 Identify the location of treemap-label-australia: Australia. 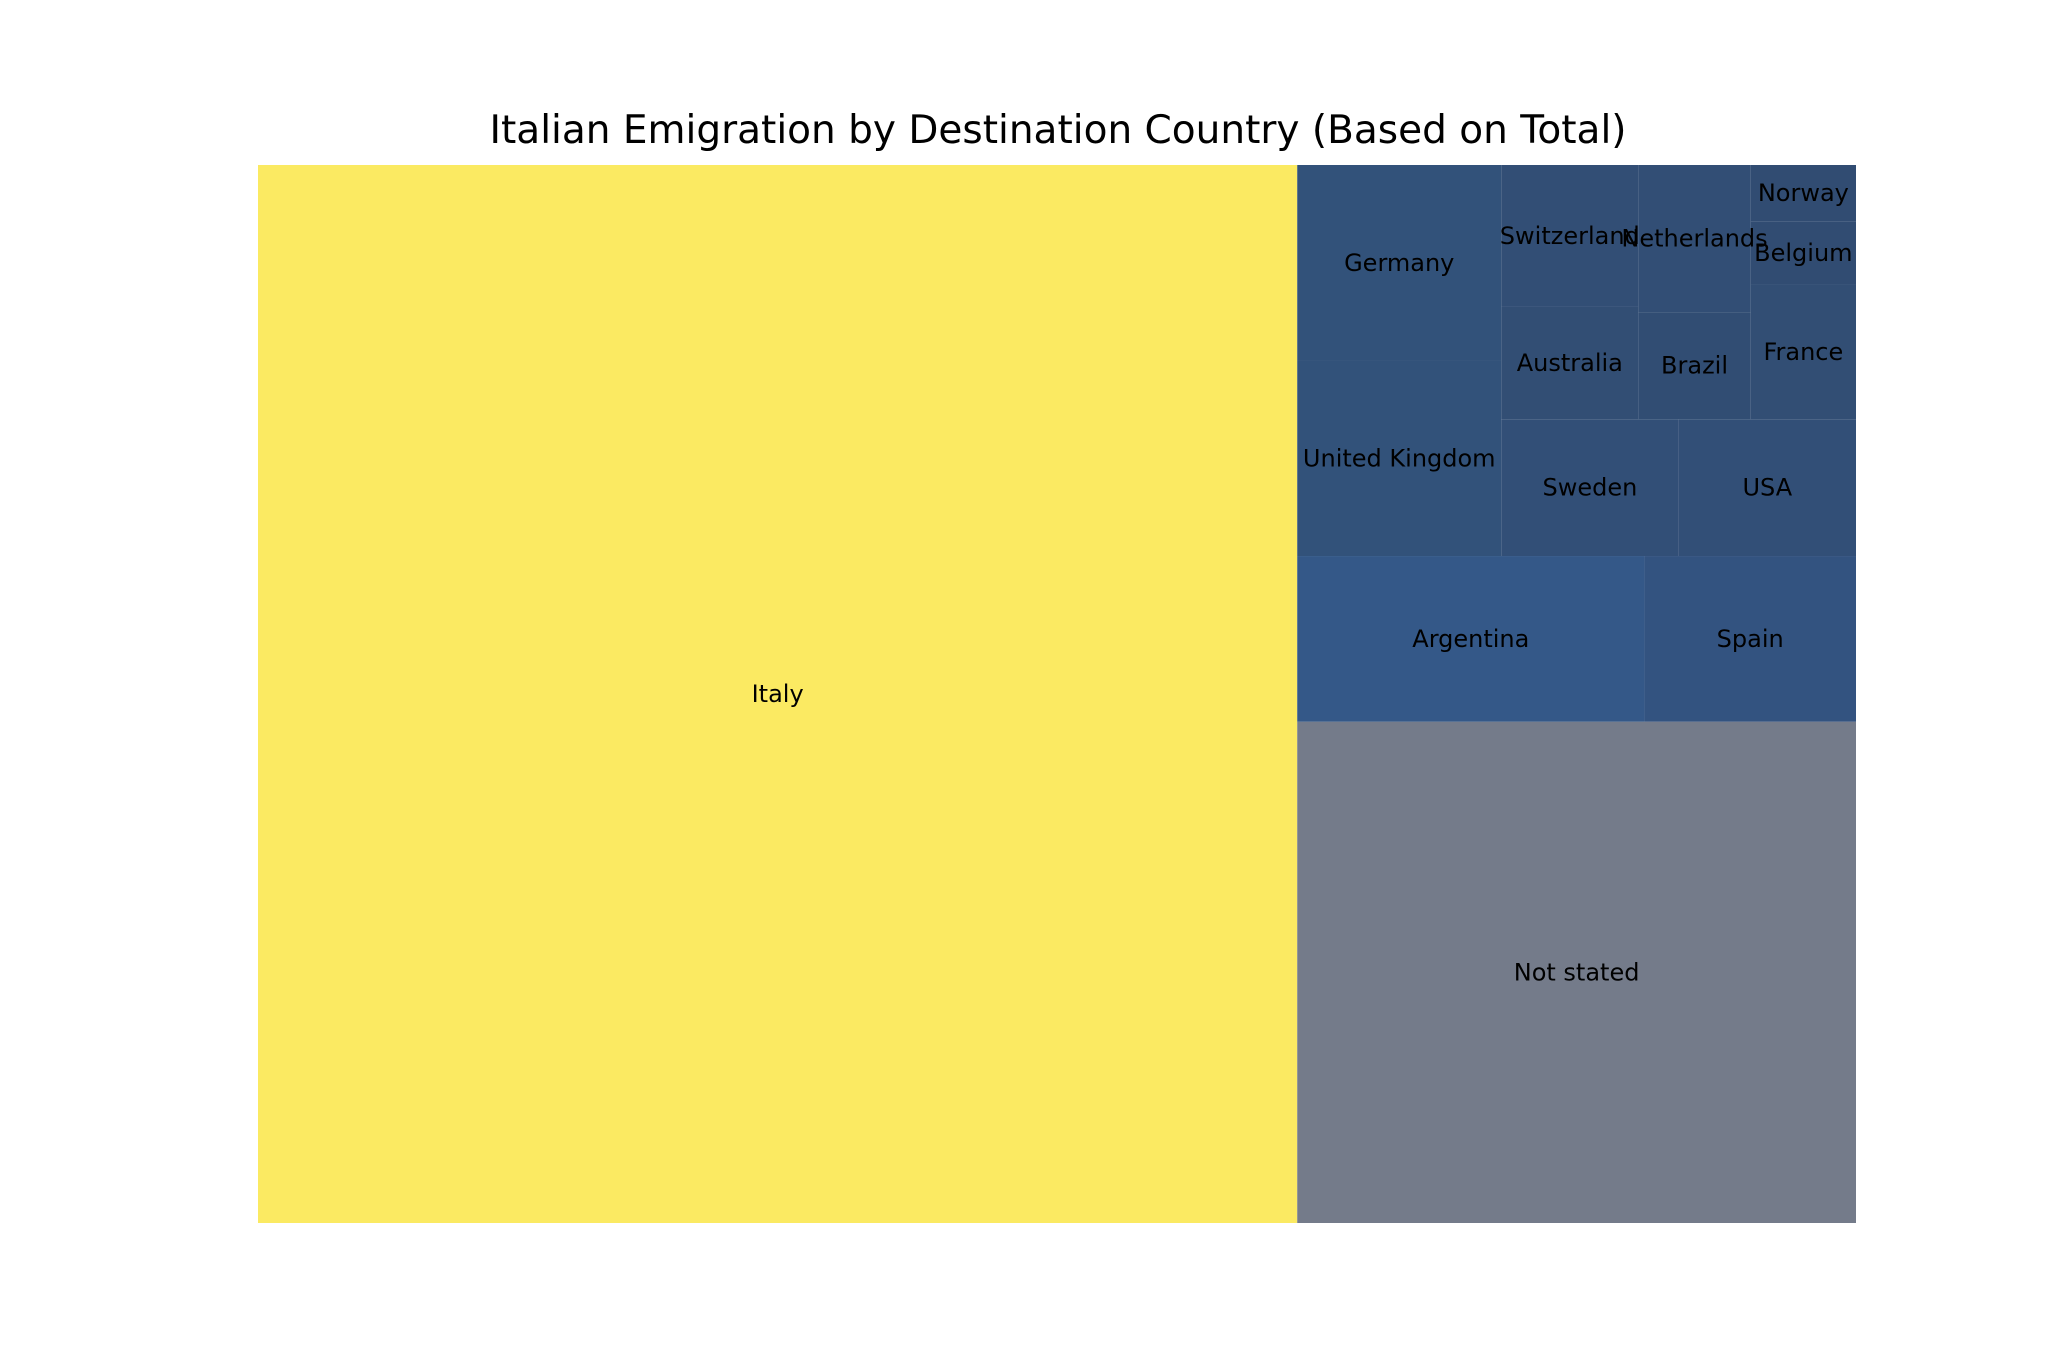
(1570, 363).